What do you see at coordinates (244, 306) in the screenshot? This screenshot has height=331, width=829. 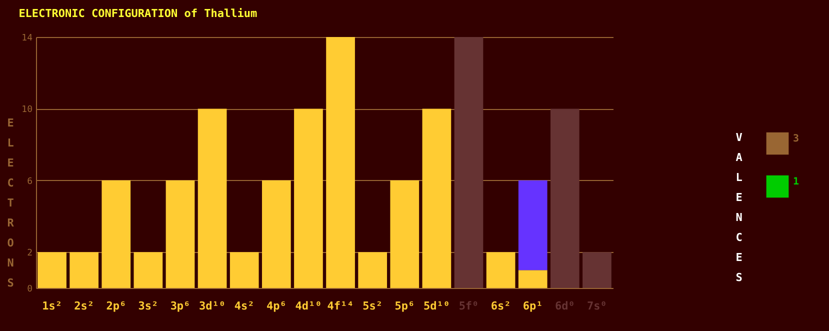 I see `x-tick-label: 4s²` at bounding box center [244, 306].